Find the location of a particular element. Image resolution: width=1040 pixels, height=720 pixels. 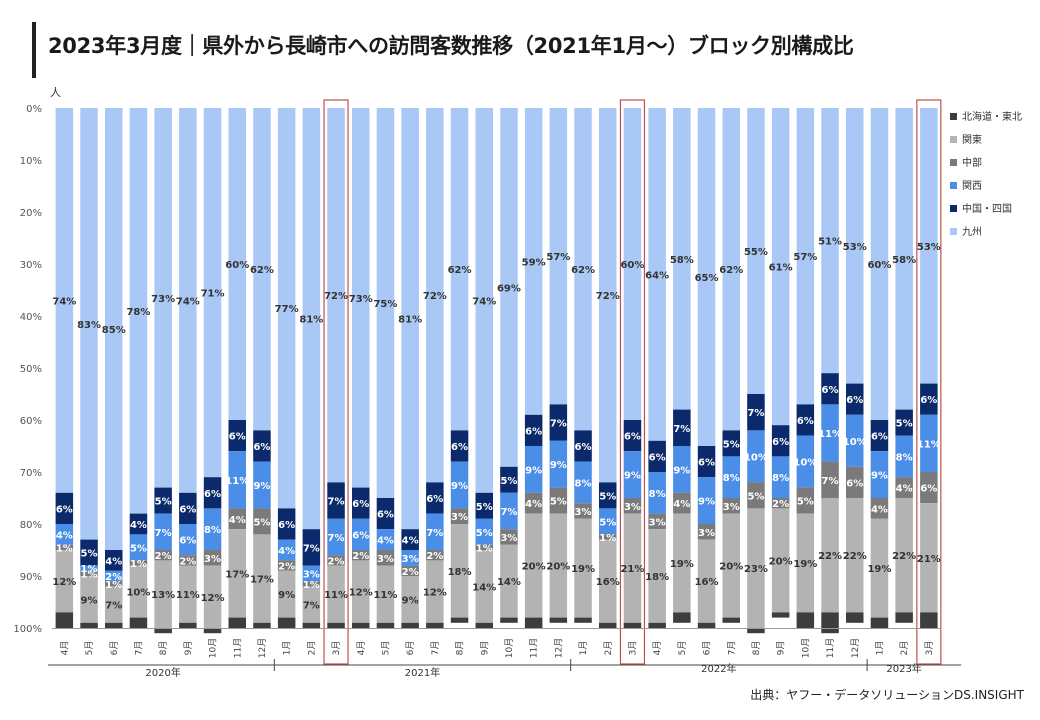

data-label: 12% is located at coordinates (361, 593).